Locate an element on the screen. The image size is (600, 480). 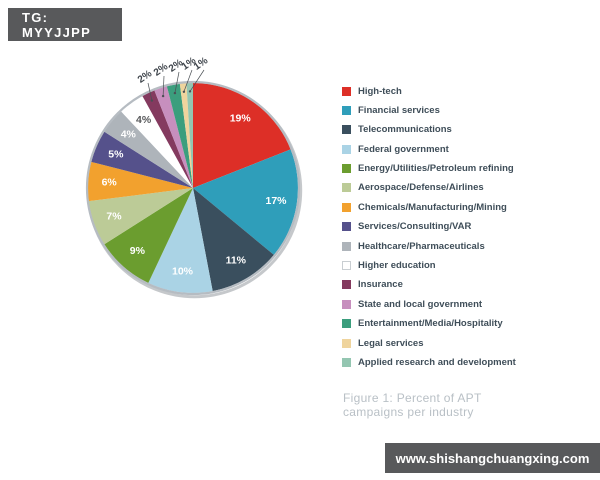
legend-item-label: Energy/Utilities/Petroleum refining is located at coordinates (436, 169).